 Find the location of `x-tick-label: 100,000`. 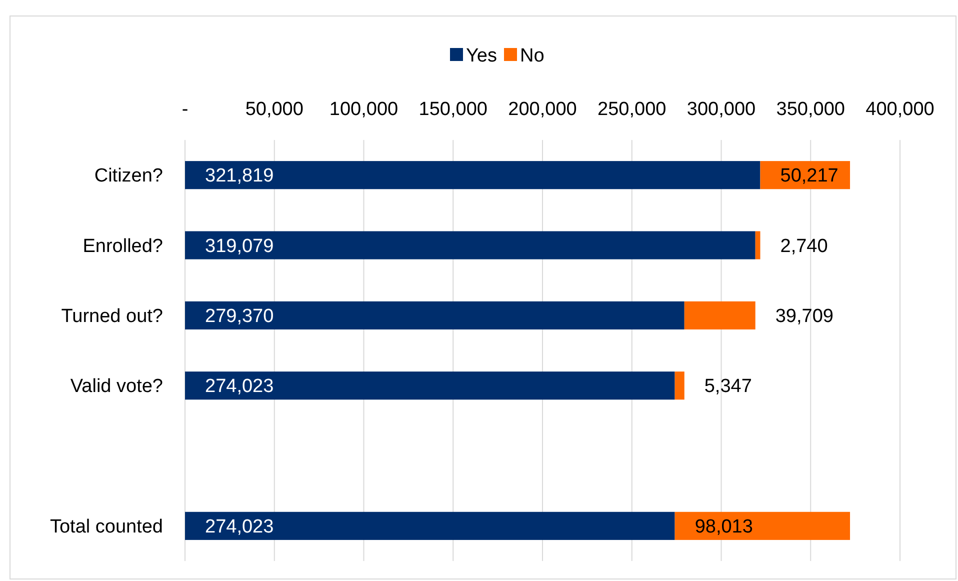

x-tick-label: 100,000 is located at coordinates (363, 109).